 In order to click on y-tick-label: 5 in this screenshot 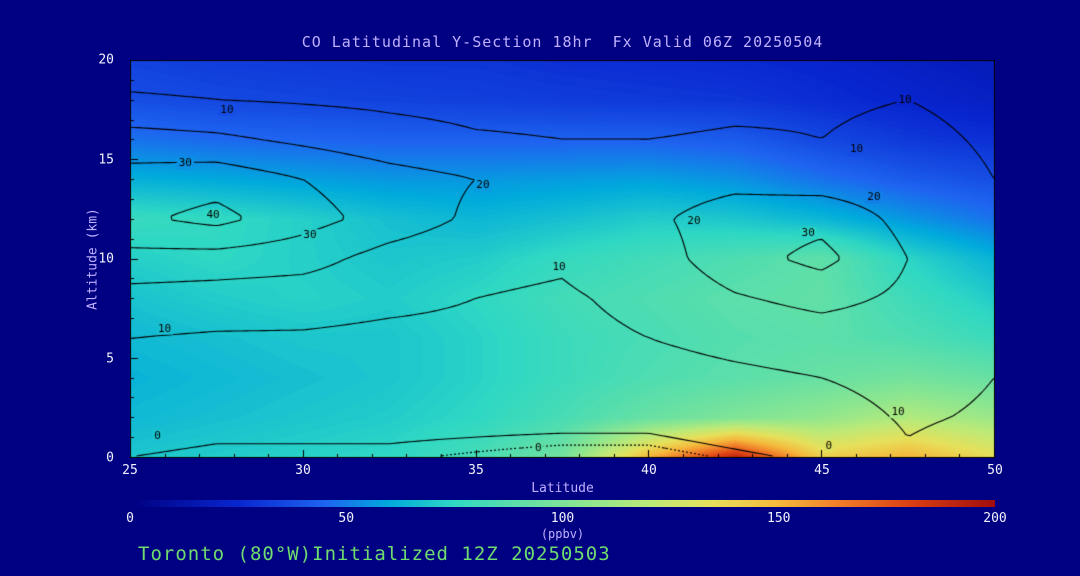, I will do `click(110, 358)`.